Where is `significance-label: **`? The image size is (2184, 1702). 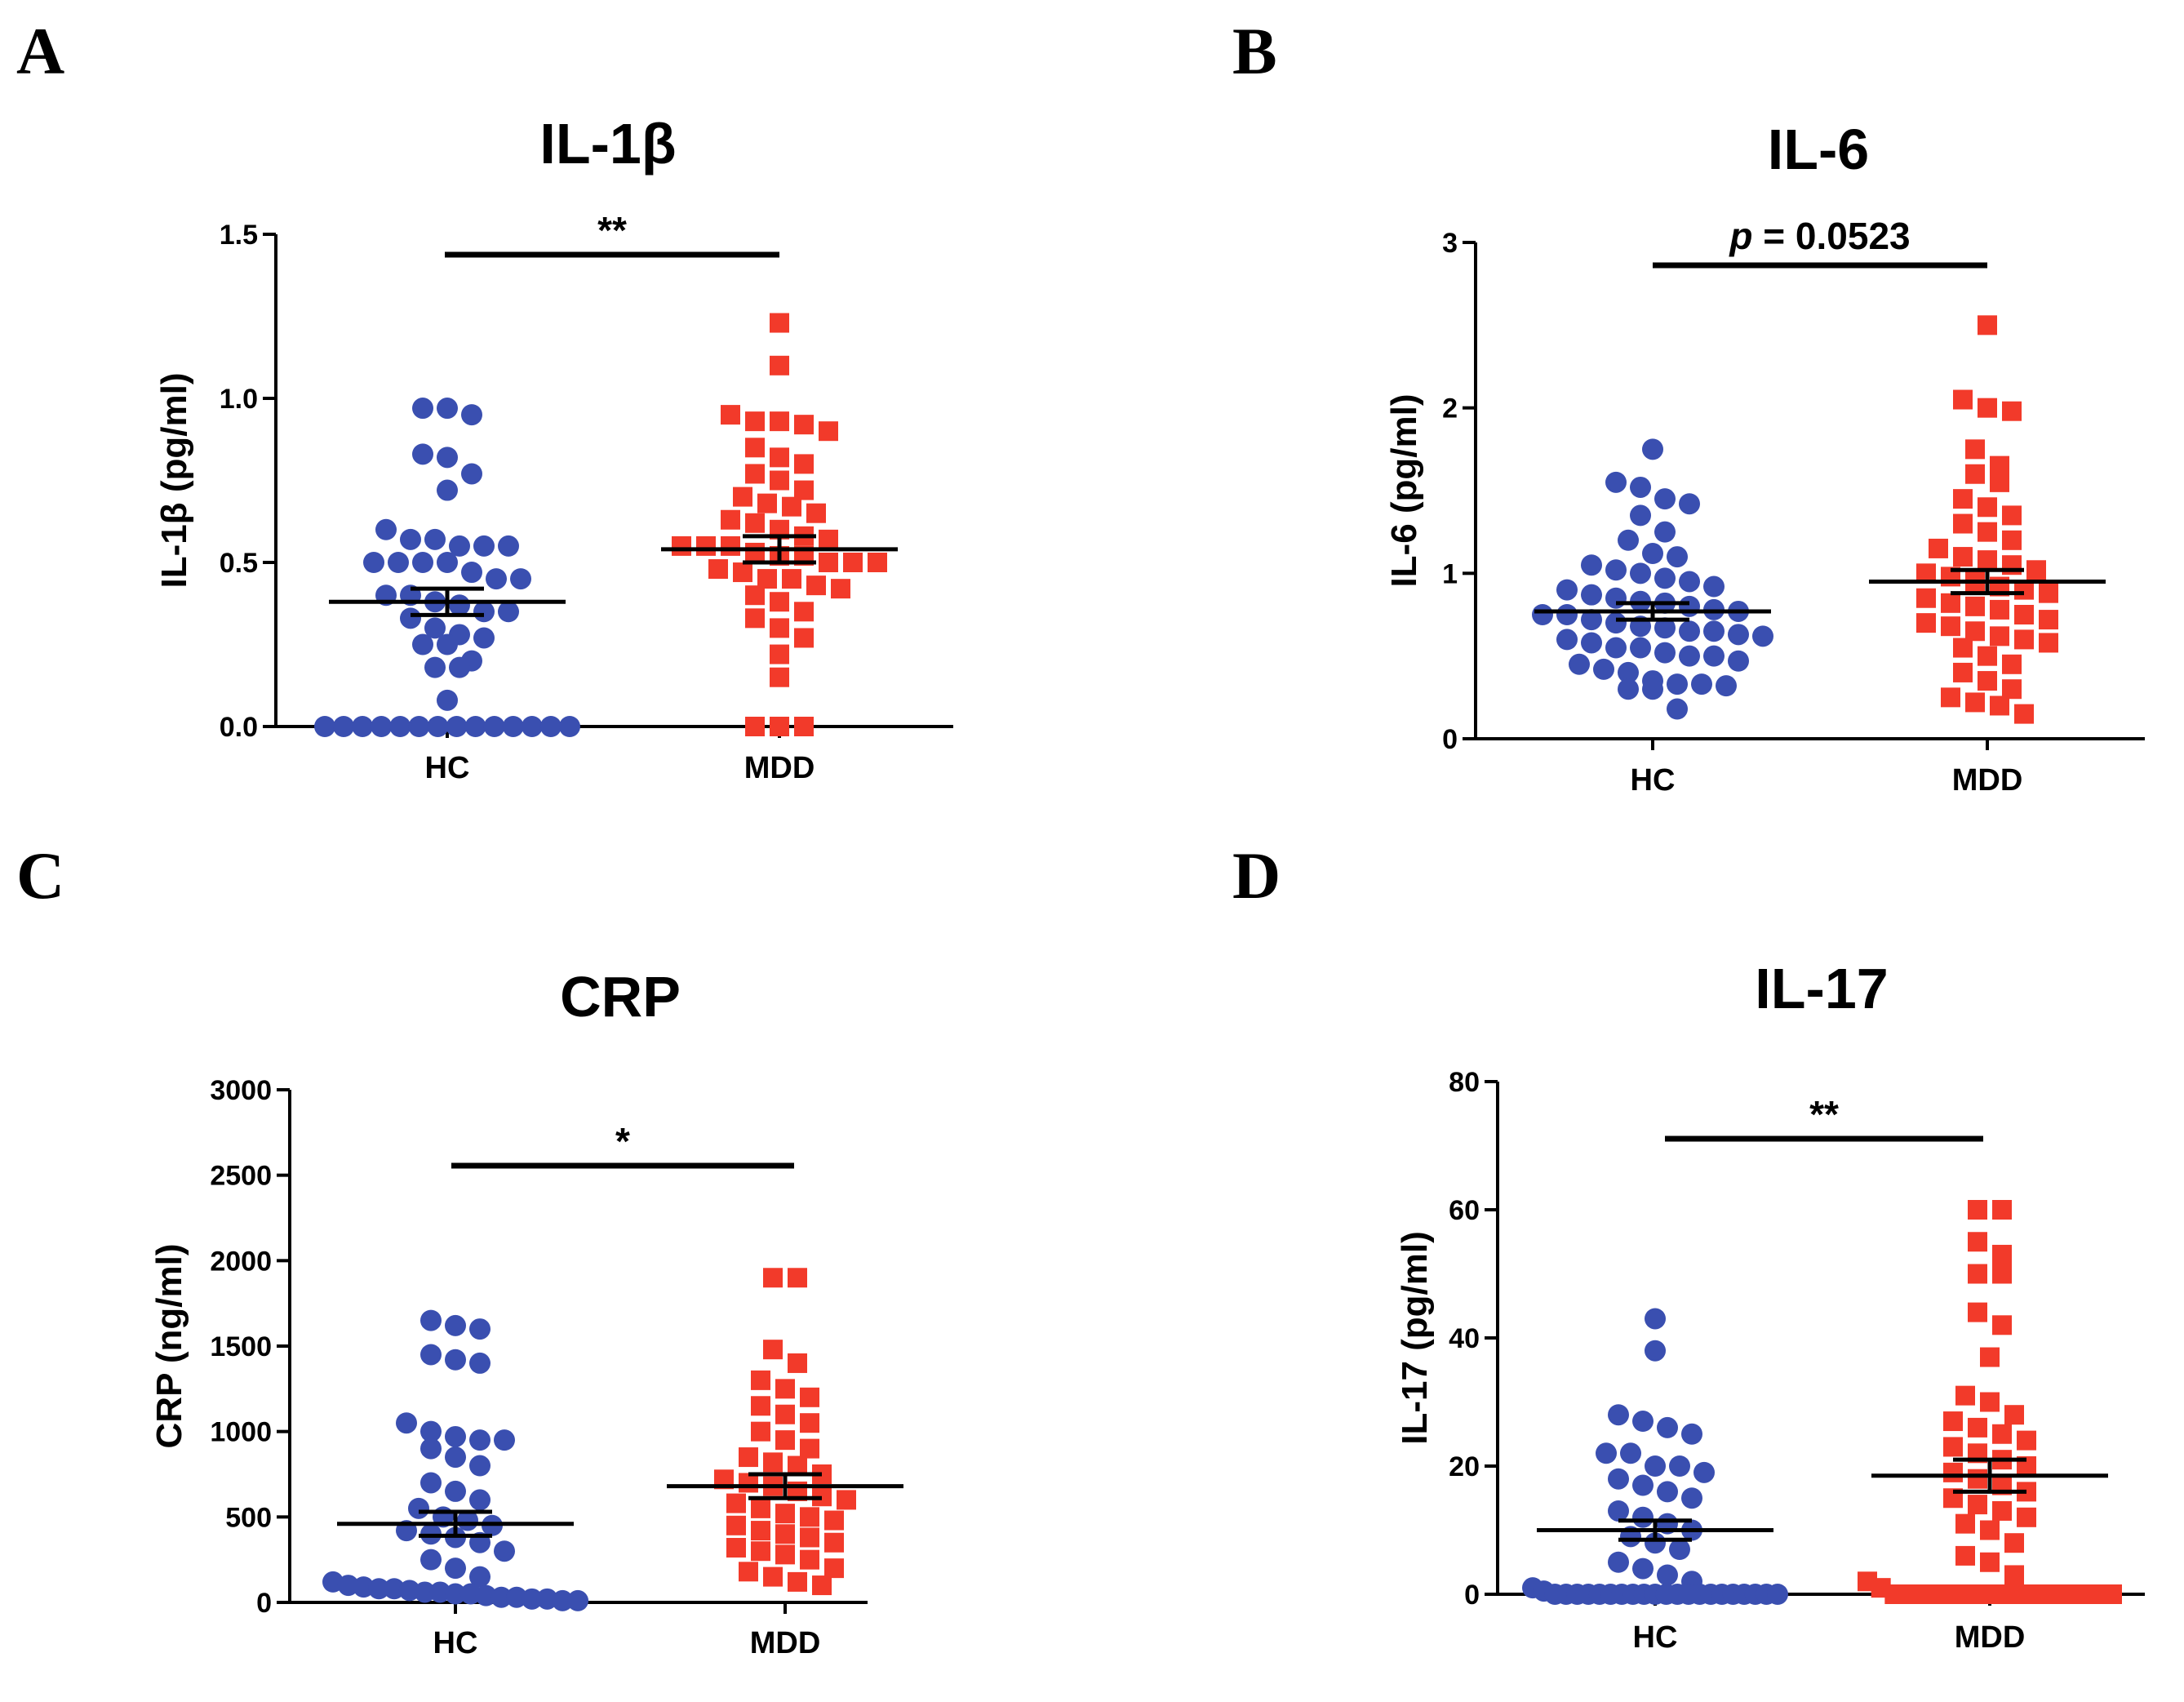 significance-label: ** is located at coordinates (1824, 1114).